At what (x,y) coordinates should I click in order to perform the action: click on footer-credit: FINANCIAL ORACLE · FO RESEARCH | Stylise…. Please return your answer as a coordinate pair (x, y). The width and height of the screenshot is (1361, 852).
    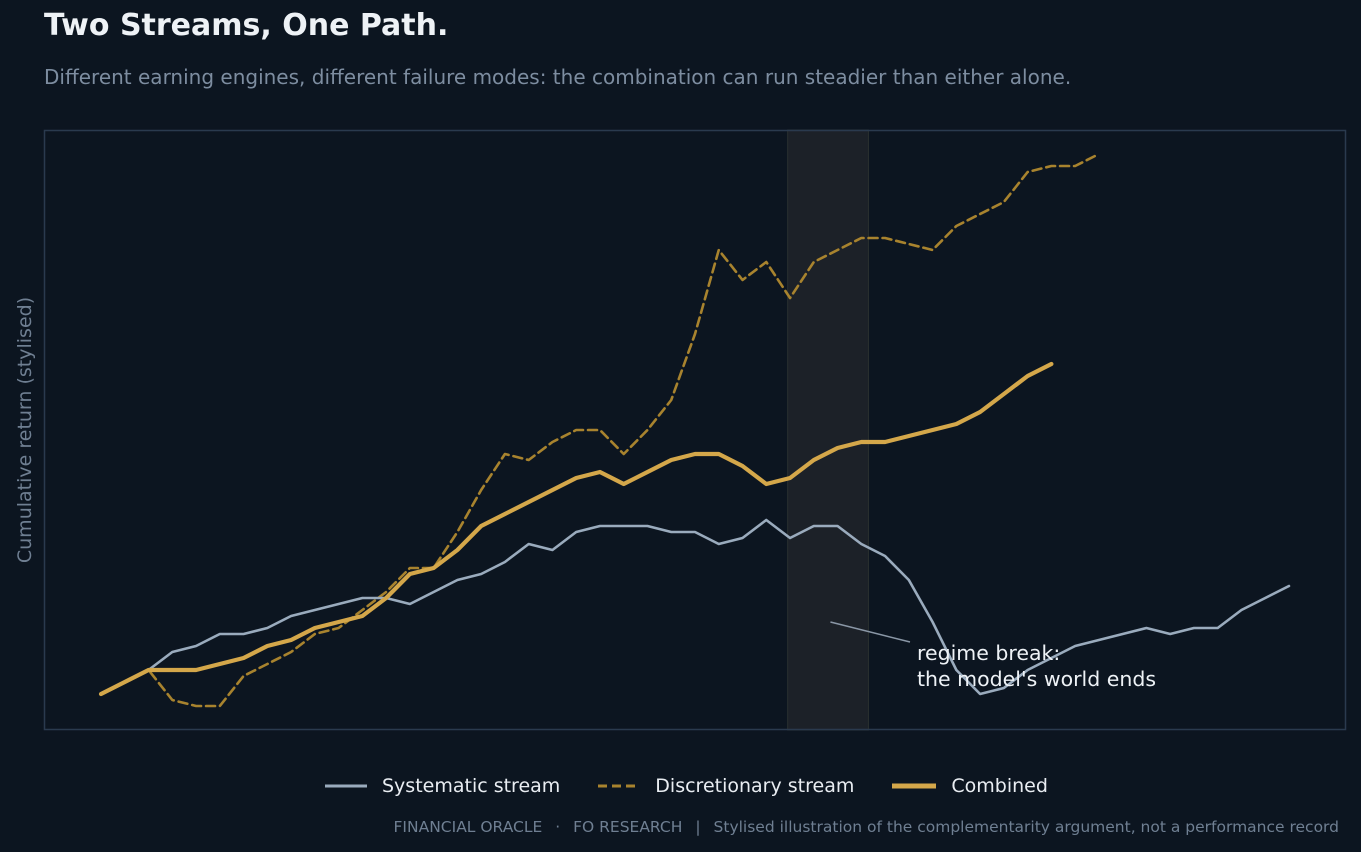
    Looking at the image, I should click on (866, 827).